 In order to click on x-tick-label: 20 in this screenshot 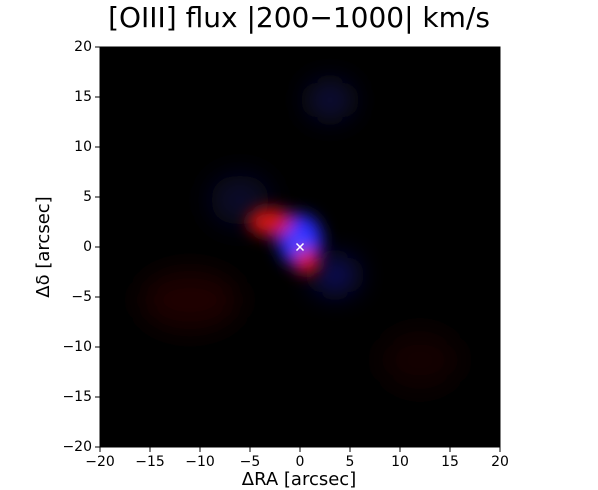, I will do `click(500, 462)`.